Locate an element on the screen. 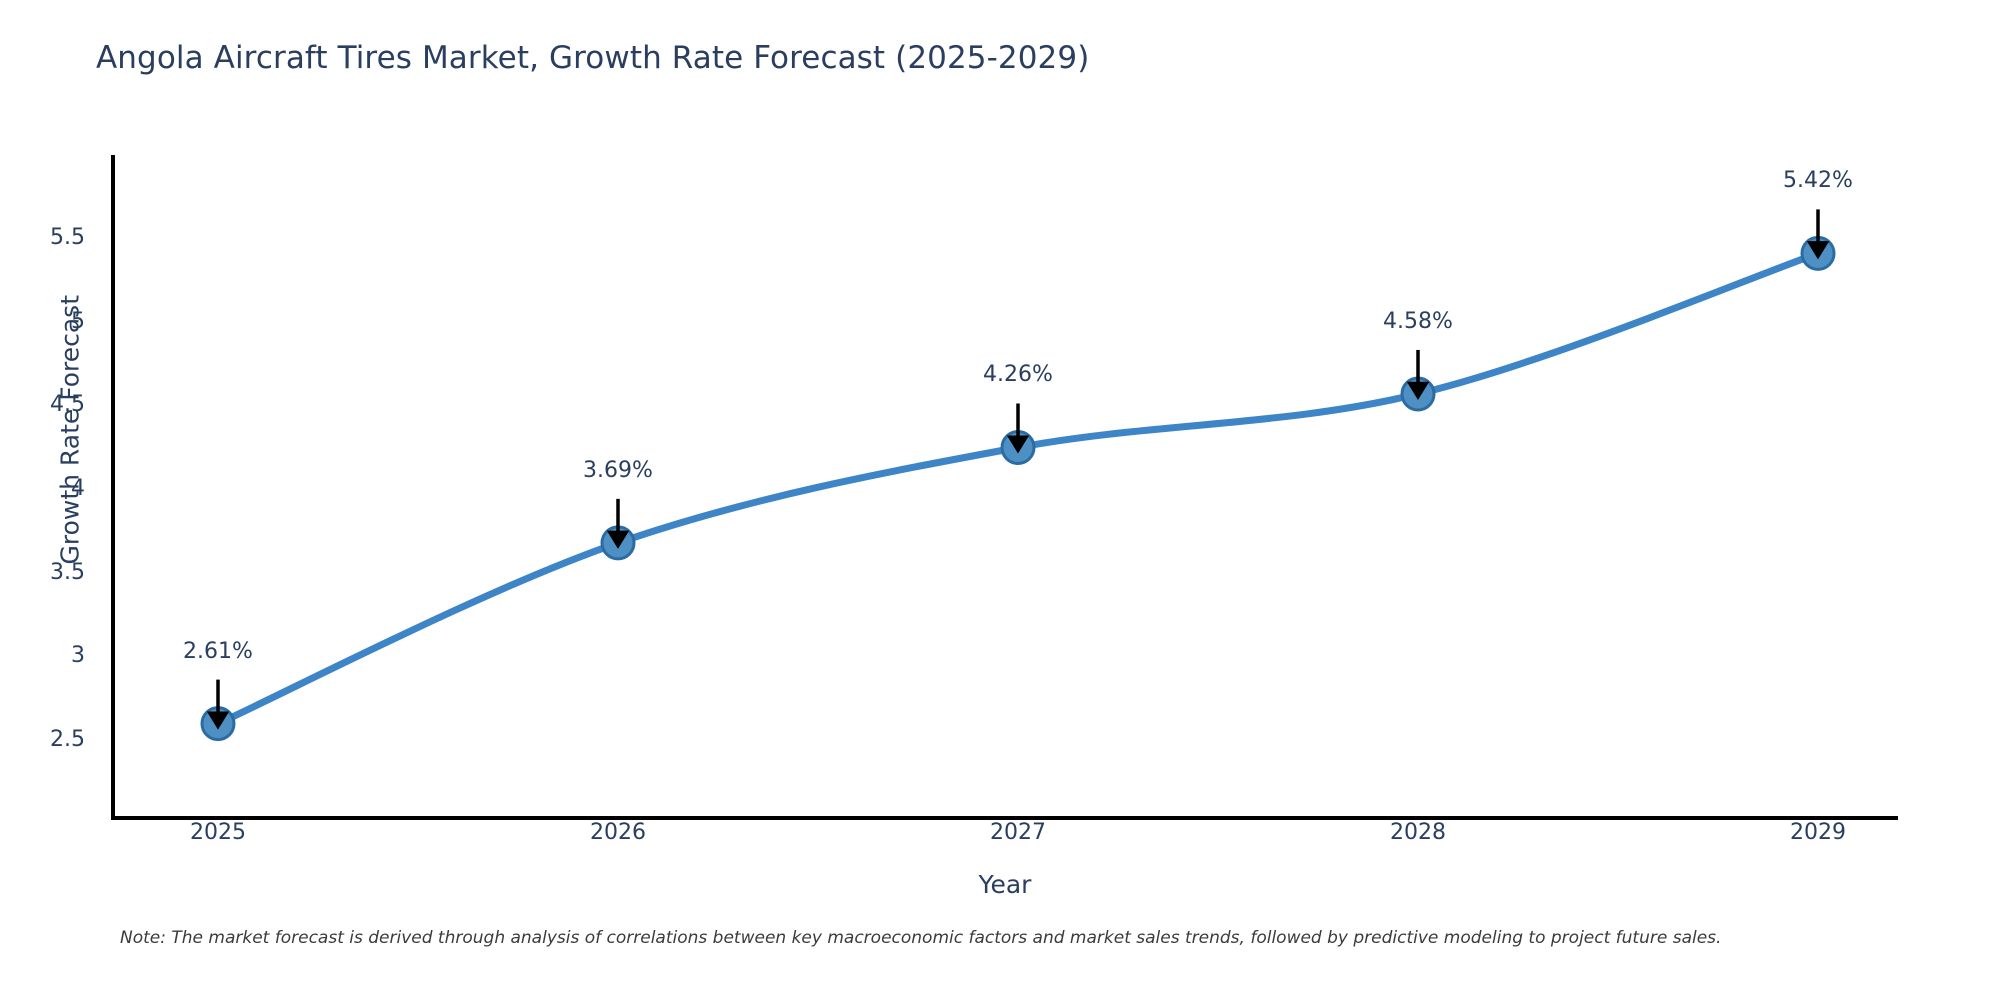 This screenshot has height=1000, width=2000. x-tick-label-2025: 2025 is located at coordinates (218, 832).